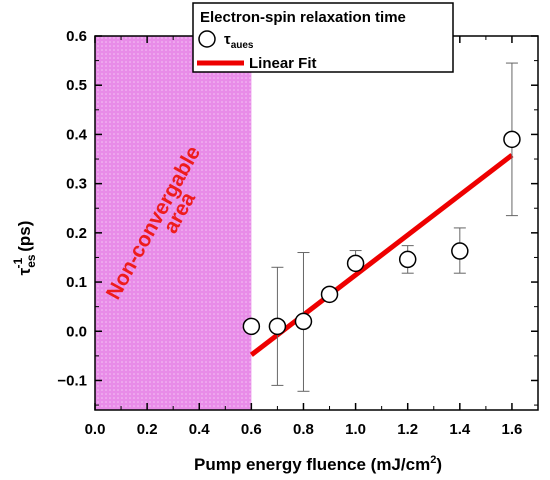 Image resolution: width=550 pixels, height=480 pixels. Describe the element at coordinates (72, 380) in the screenshot. I see `y-tick-label: −0.1` at that location.